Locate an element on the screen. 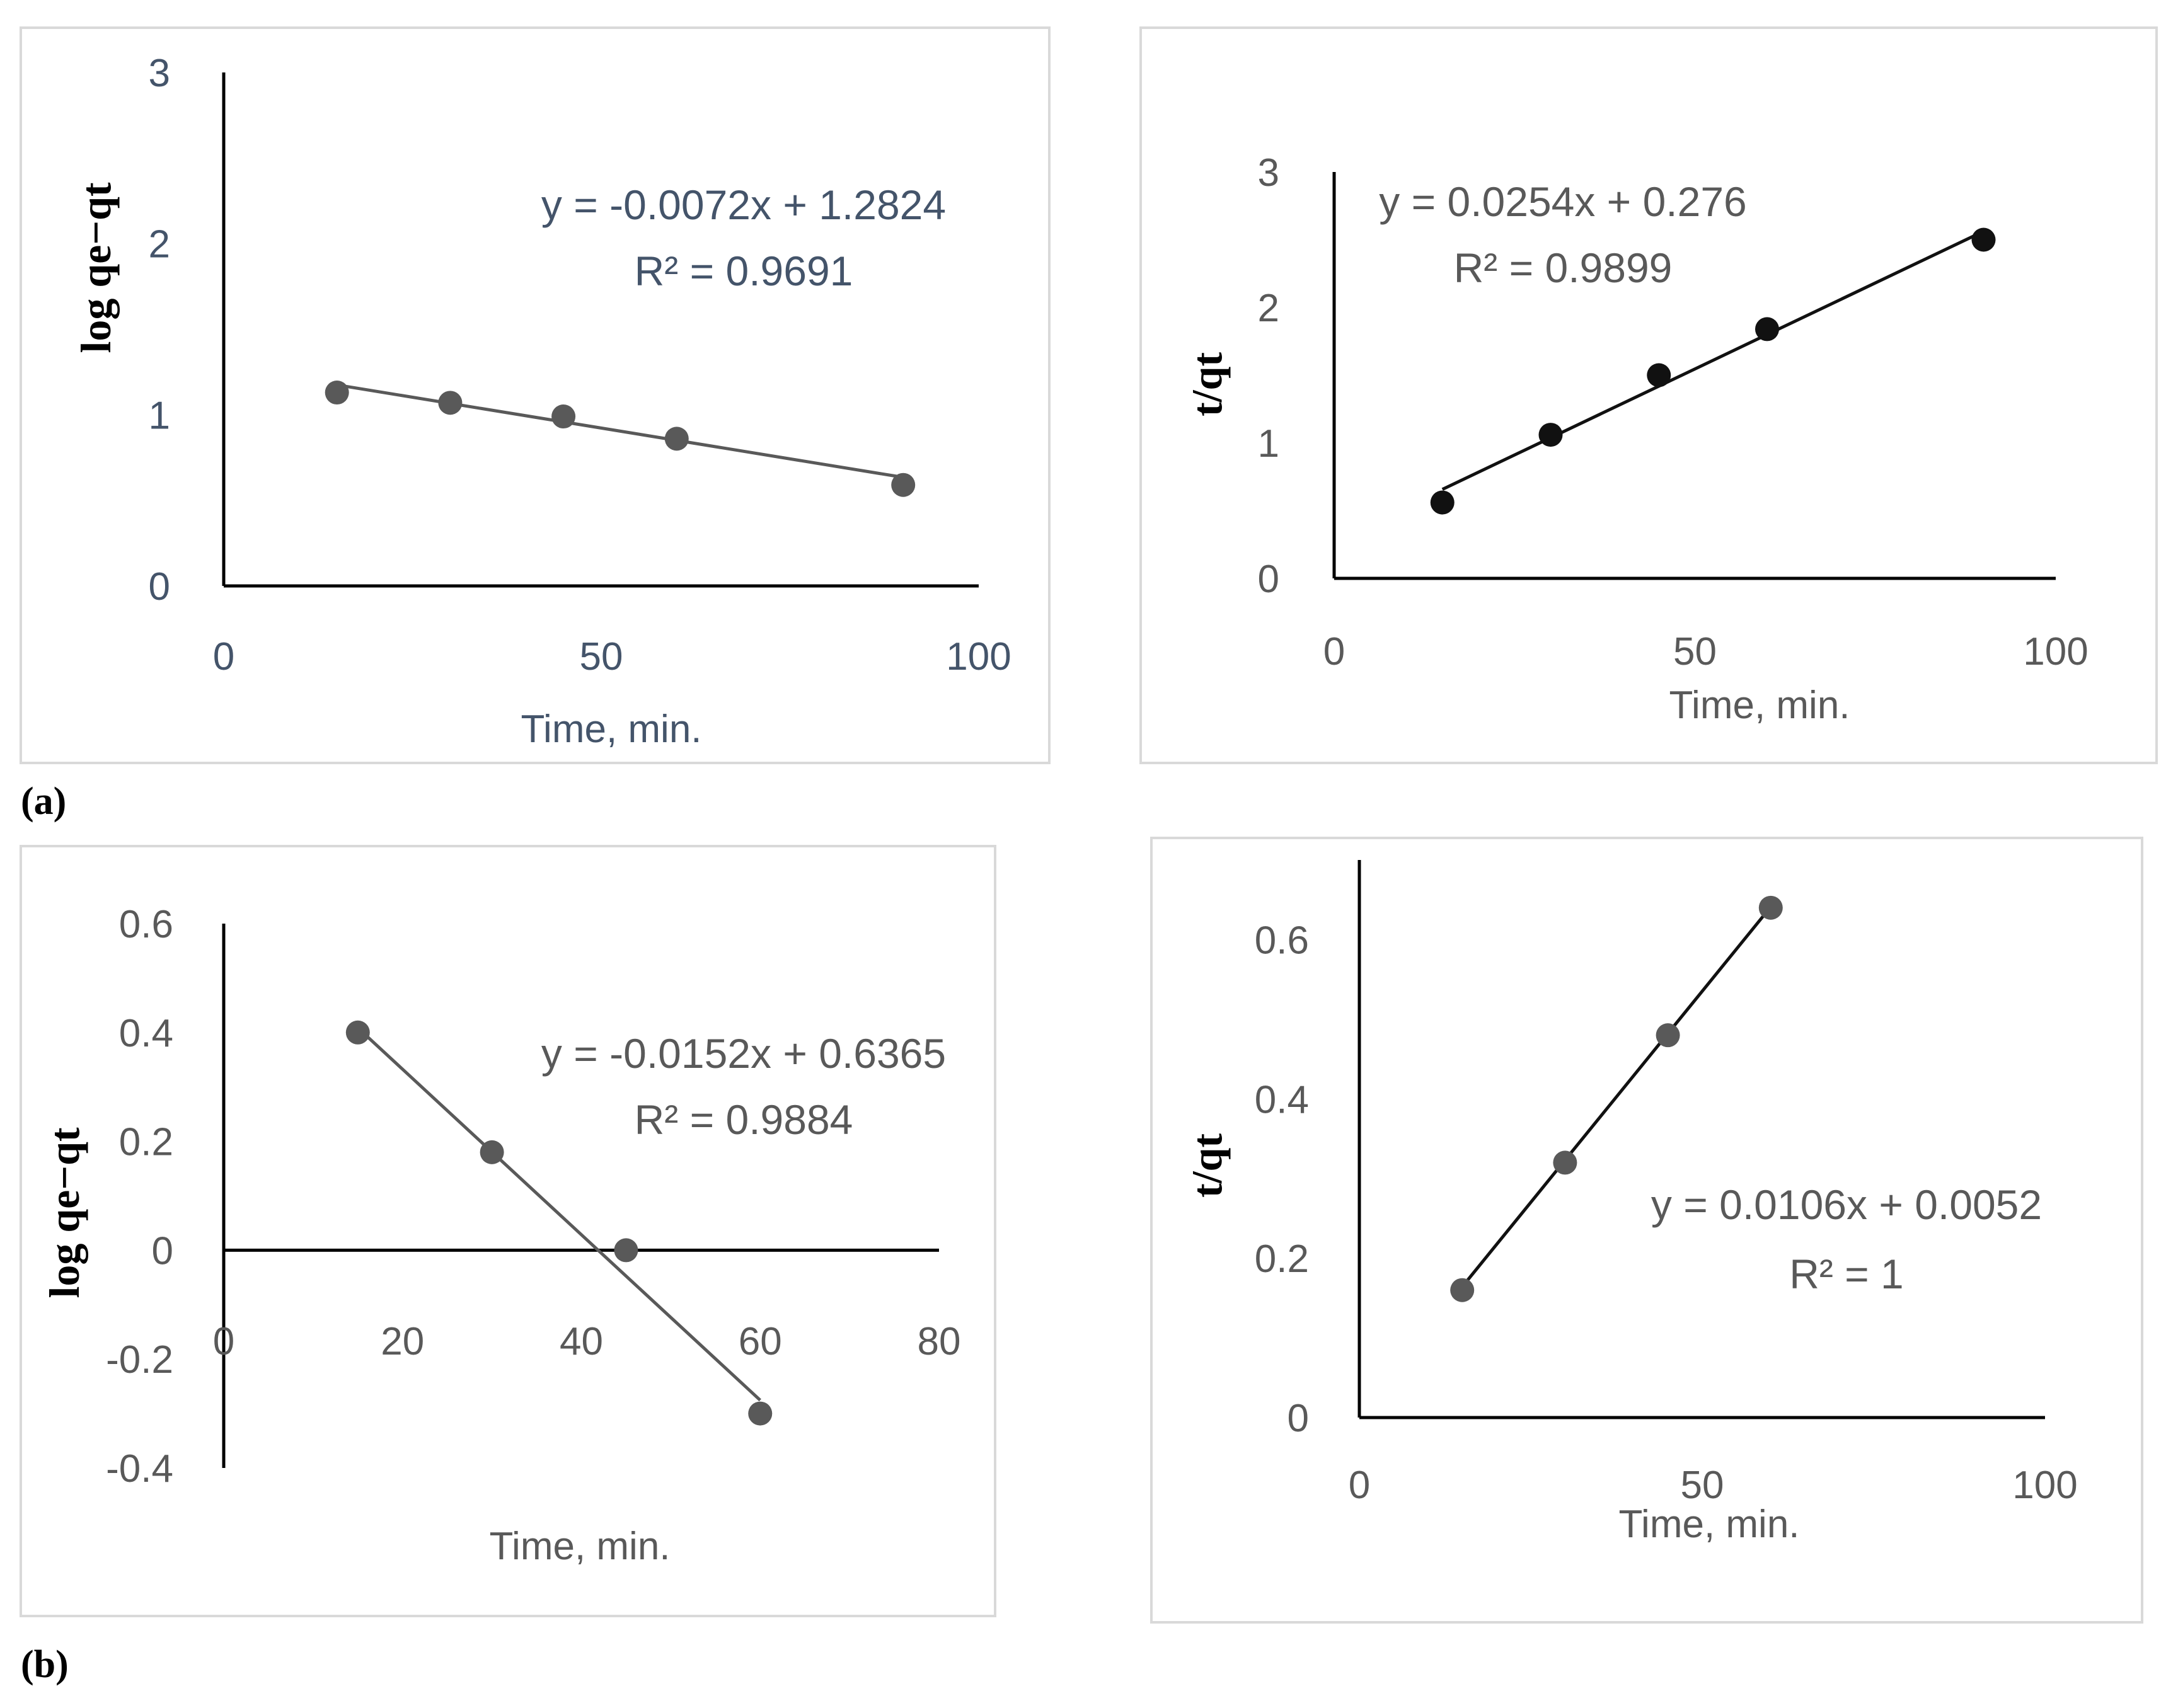 Image resolution: width=2178 pixels, height=1708 pixels. chart-4-equation: y = 0.0106x + 0.0052 is located at coordinates (1847, 1204).